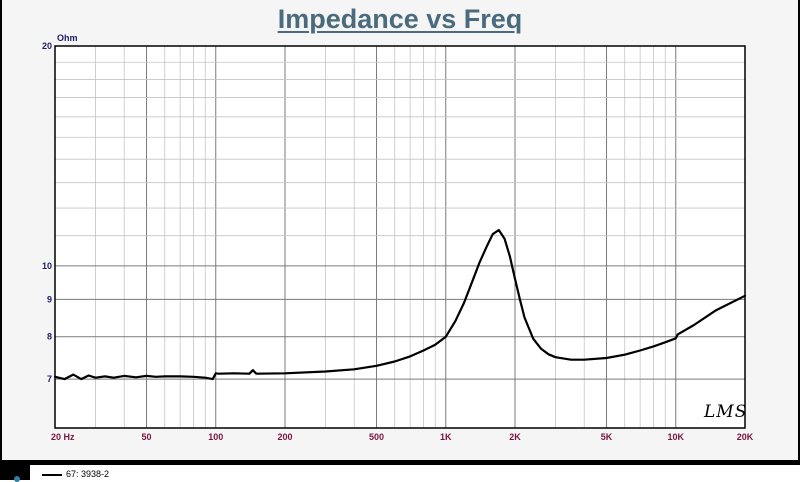 Image resolution: width=800 pixels, height=482 pixels. Describe the element at coordinates (376, 437) in the screenshot. I see `x-tick-label: 500` at that location.